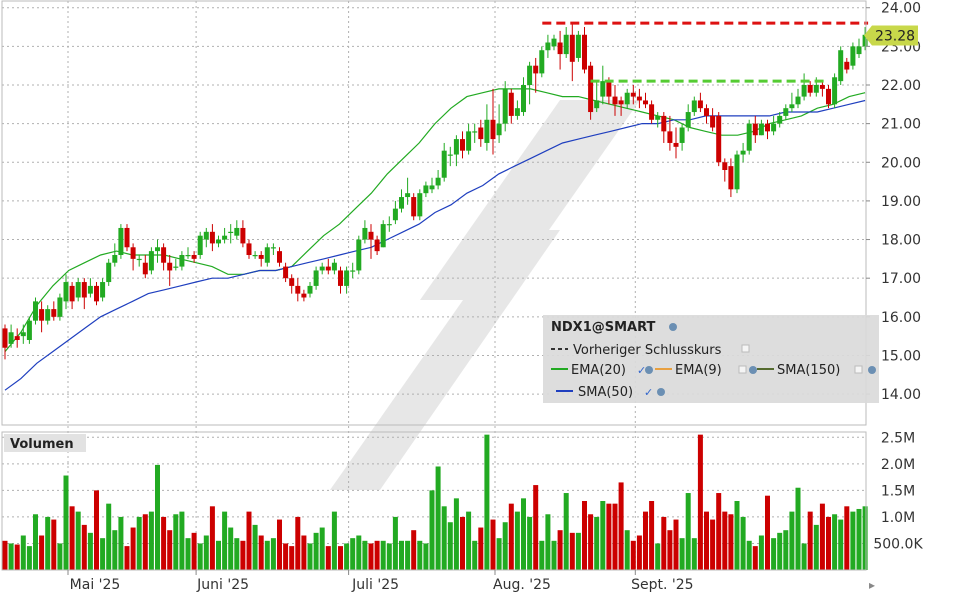 The image size is (960, 604). I want to click on legend-check-icon: ✓, so click(641, 370).